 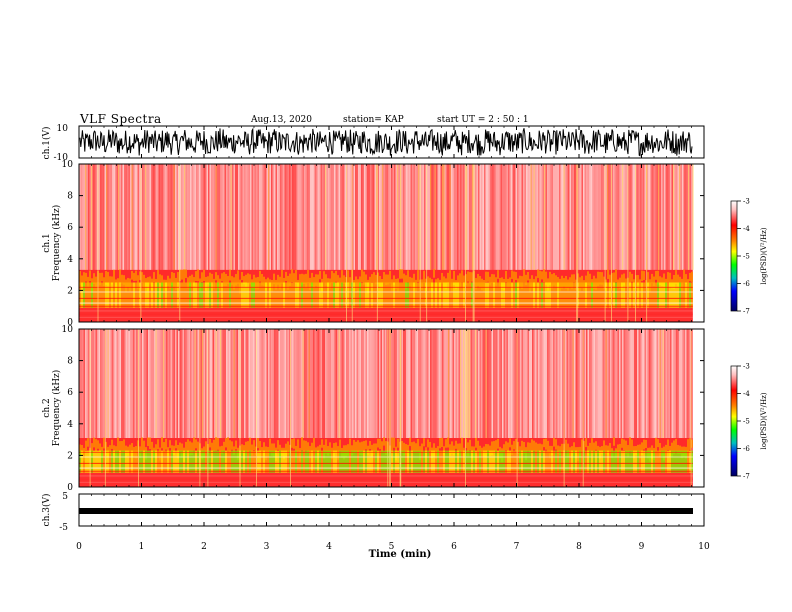 I want to click on ch2-spectrogram-ylabel-ch: ch.2, so click(x=47, y=407).